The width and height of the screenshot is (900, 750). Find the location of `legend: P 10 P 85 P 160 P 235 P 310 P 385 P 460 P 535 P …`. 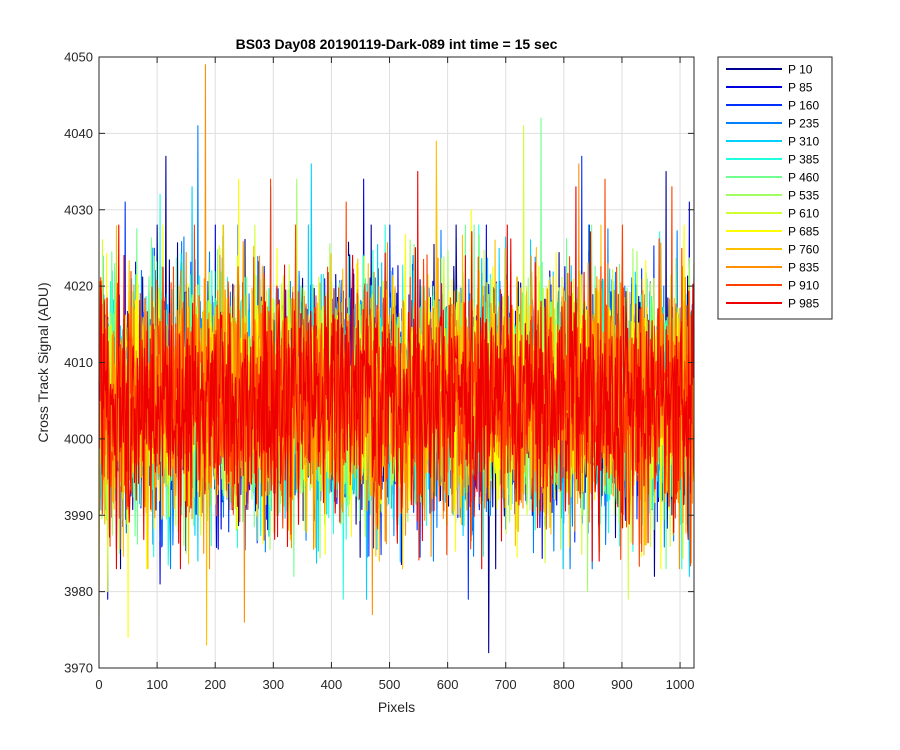

legend: P 10 P 85 P 160 P 235 P 310 P 385 P 460 P 535 P … is located at coordinates (775, 188).